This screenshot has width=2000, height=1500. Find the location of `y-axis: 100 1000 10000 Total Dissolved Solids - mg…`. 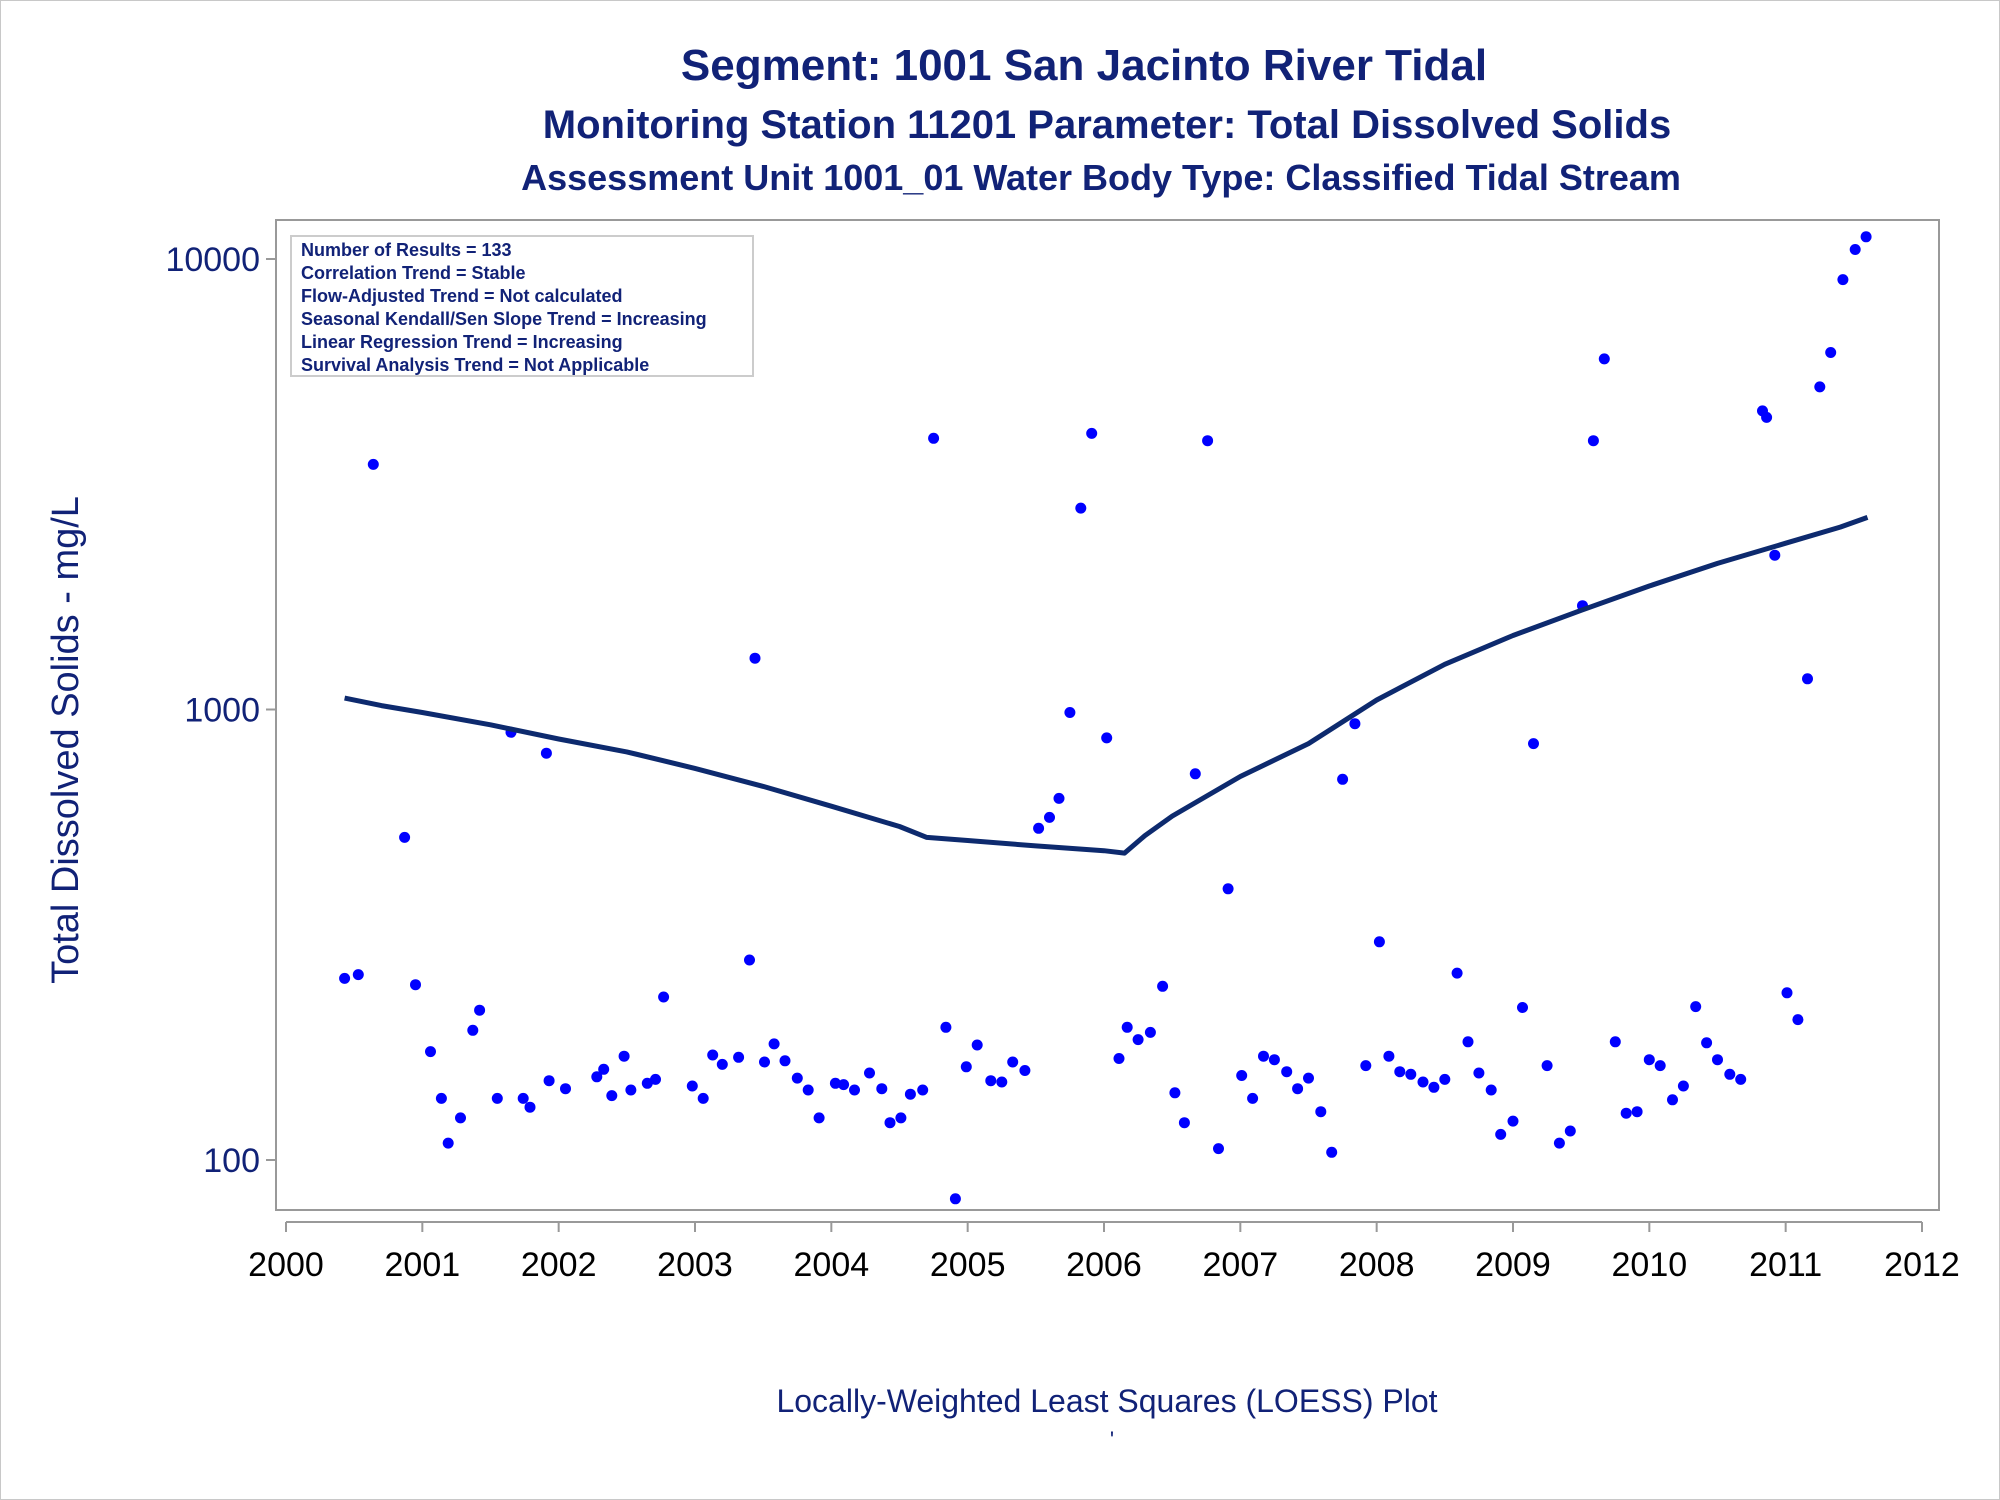

y-axis: 100 1000 10000 Total Dissolved Solids - mg… is located at coordinates (161, 715).